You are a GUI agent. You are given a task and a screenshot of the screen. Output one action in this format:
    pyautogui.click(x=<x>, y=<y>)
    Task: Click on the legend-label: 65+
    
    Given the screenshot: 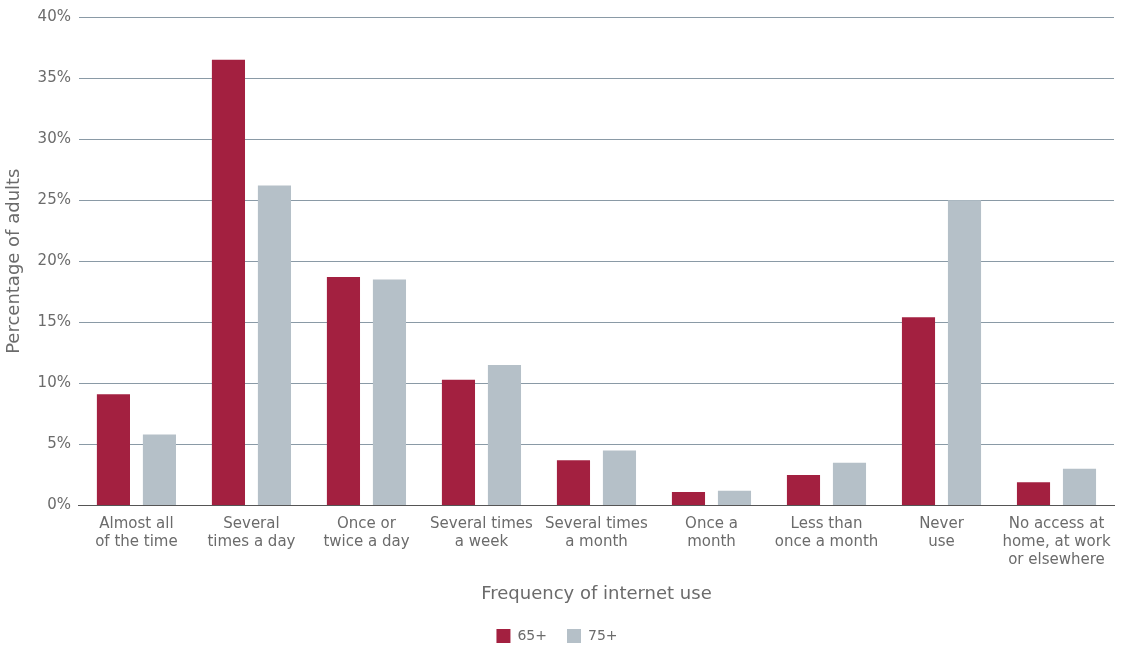 What is the action you would take?
    pyautogui.click(x=532, y=634)
    